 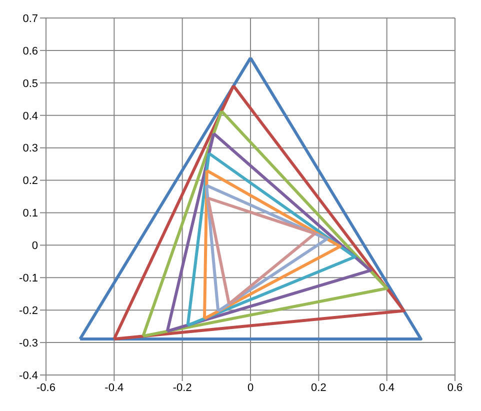 What do you see at coordinates (30, 18) in the screenshot?
I see `y-tick-label: 0.7` at bounding box center [30, 18].